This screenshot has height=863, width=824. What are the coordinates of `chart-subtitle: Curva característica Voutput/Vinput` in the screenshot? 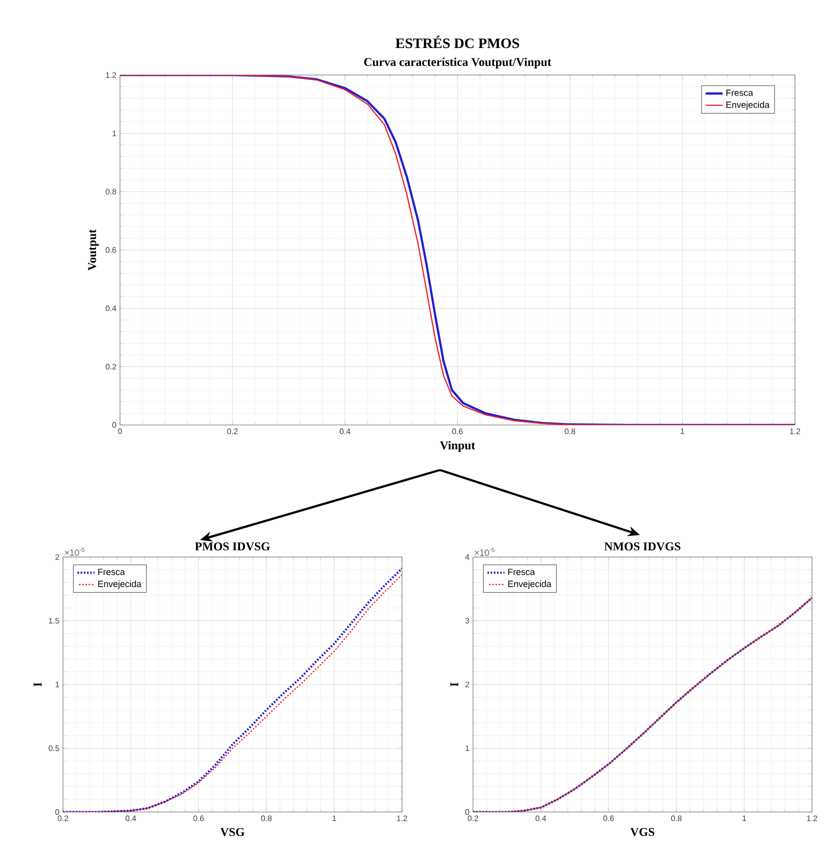 It's located at (458, 63).